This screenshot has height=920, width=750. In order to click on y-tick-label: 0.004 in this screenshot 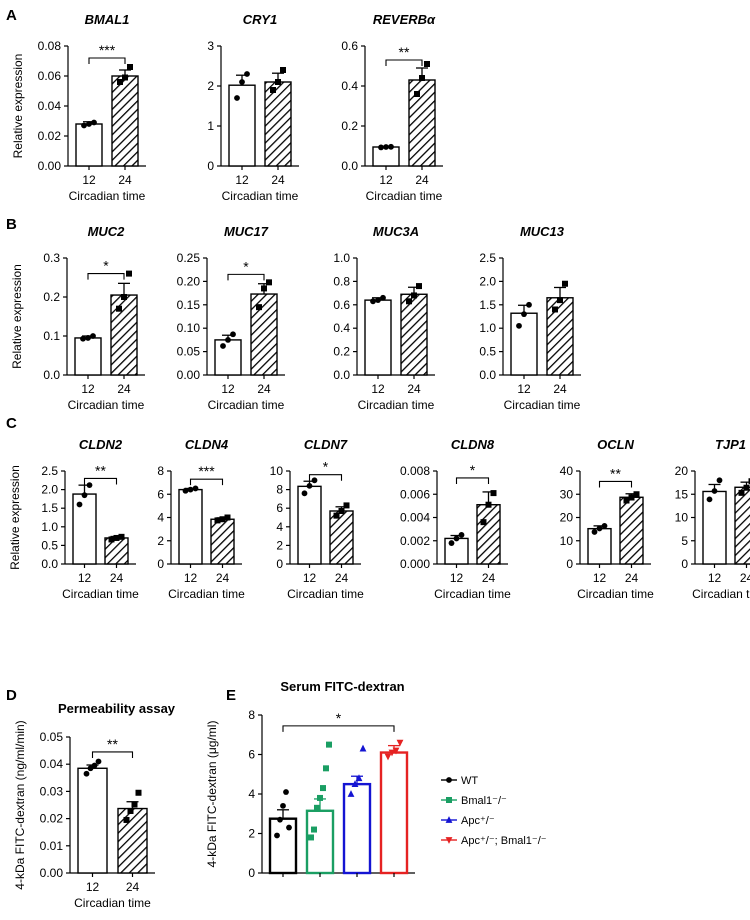, I will do `click(415, 518)`.